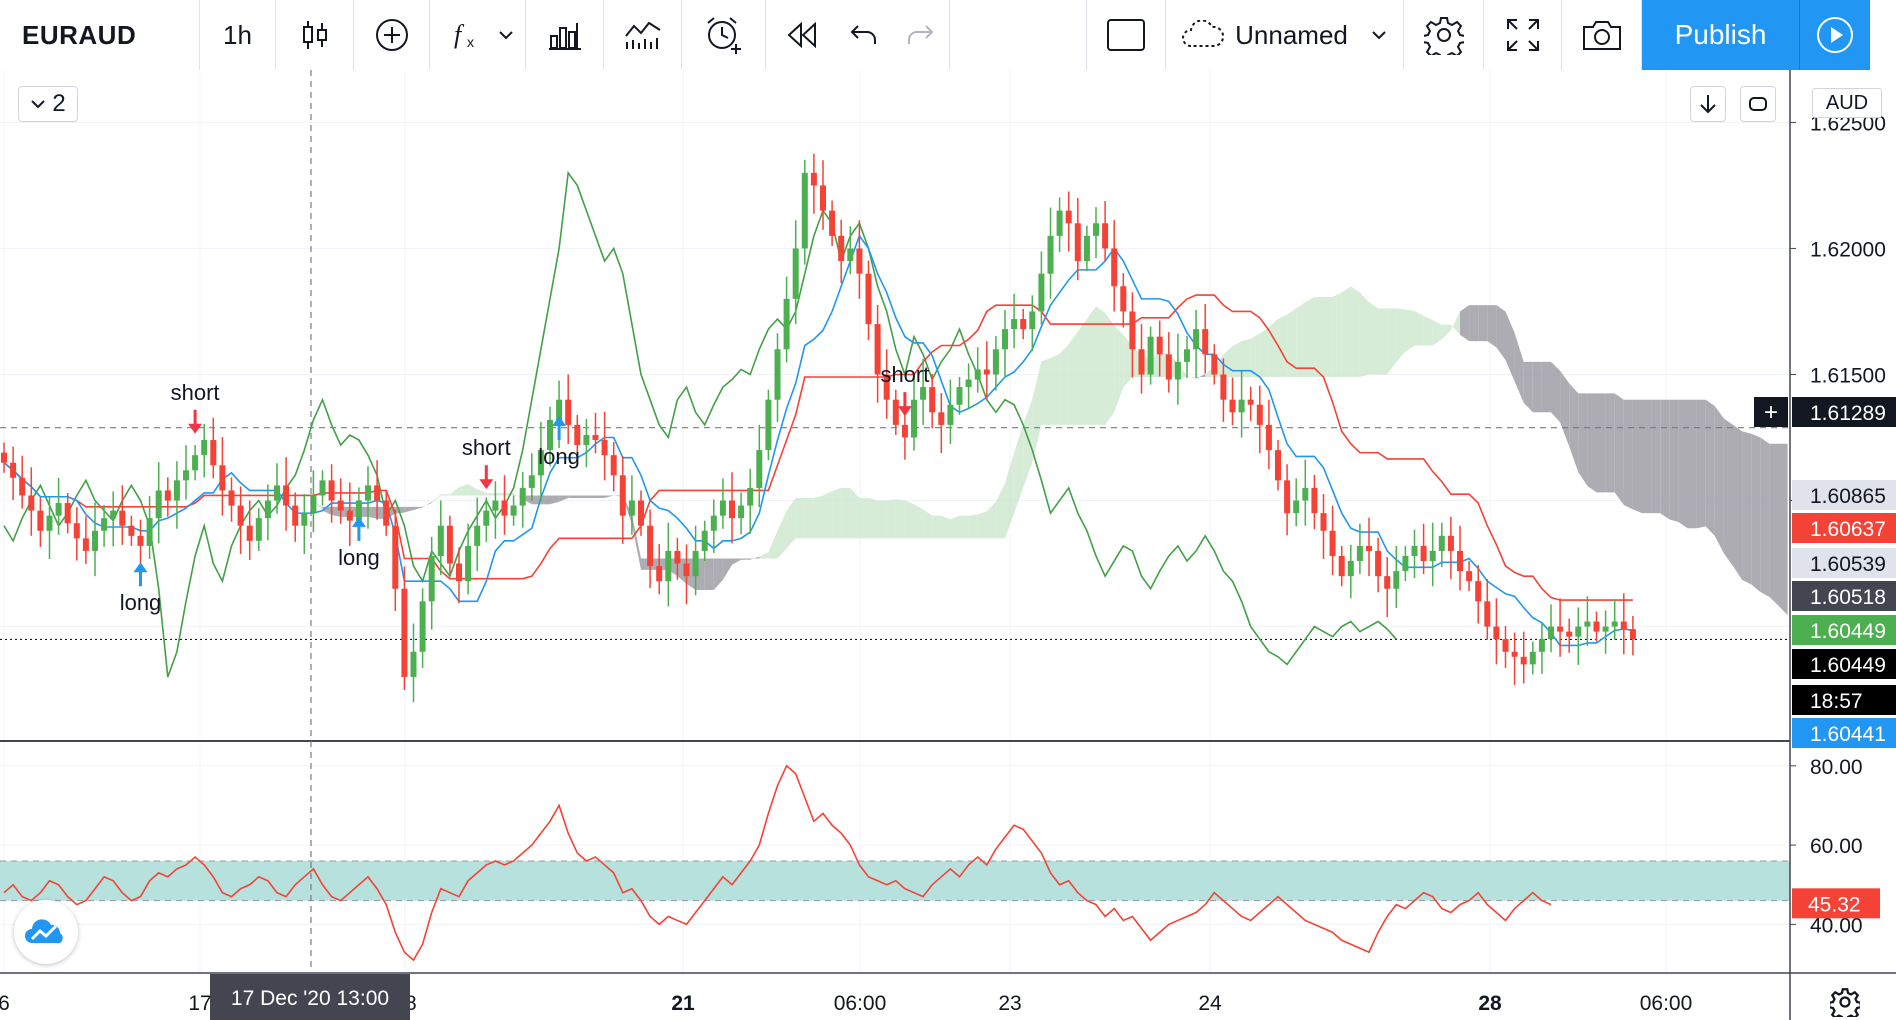  I want to click on price-label-text: 1.60518, so click(1848, 597).